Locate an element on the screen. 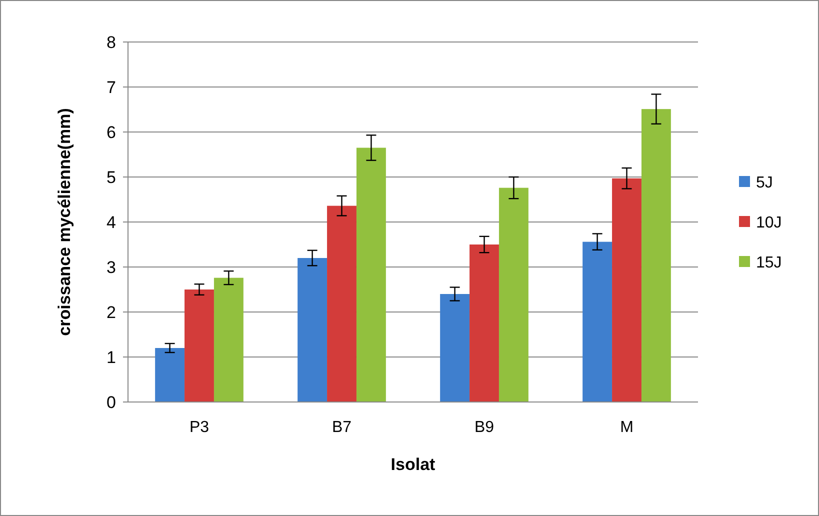 This screenshot has width=819, height=516. y-tick-label: 3 is located at coordinates (111, 267).